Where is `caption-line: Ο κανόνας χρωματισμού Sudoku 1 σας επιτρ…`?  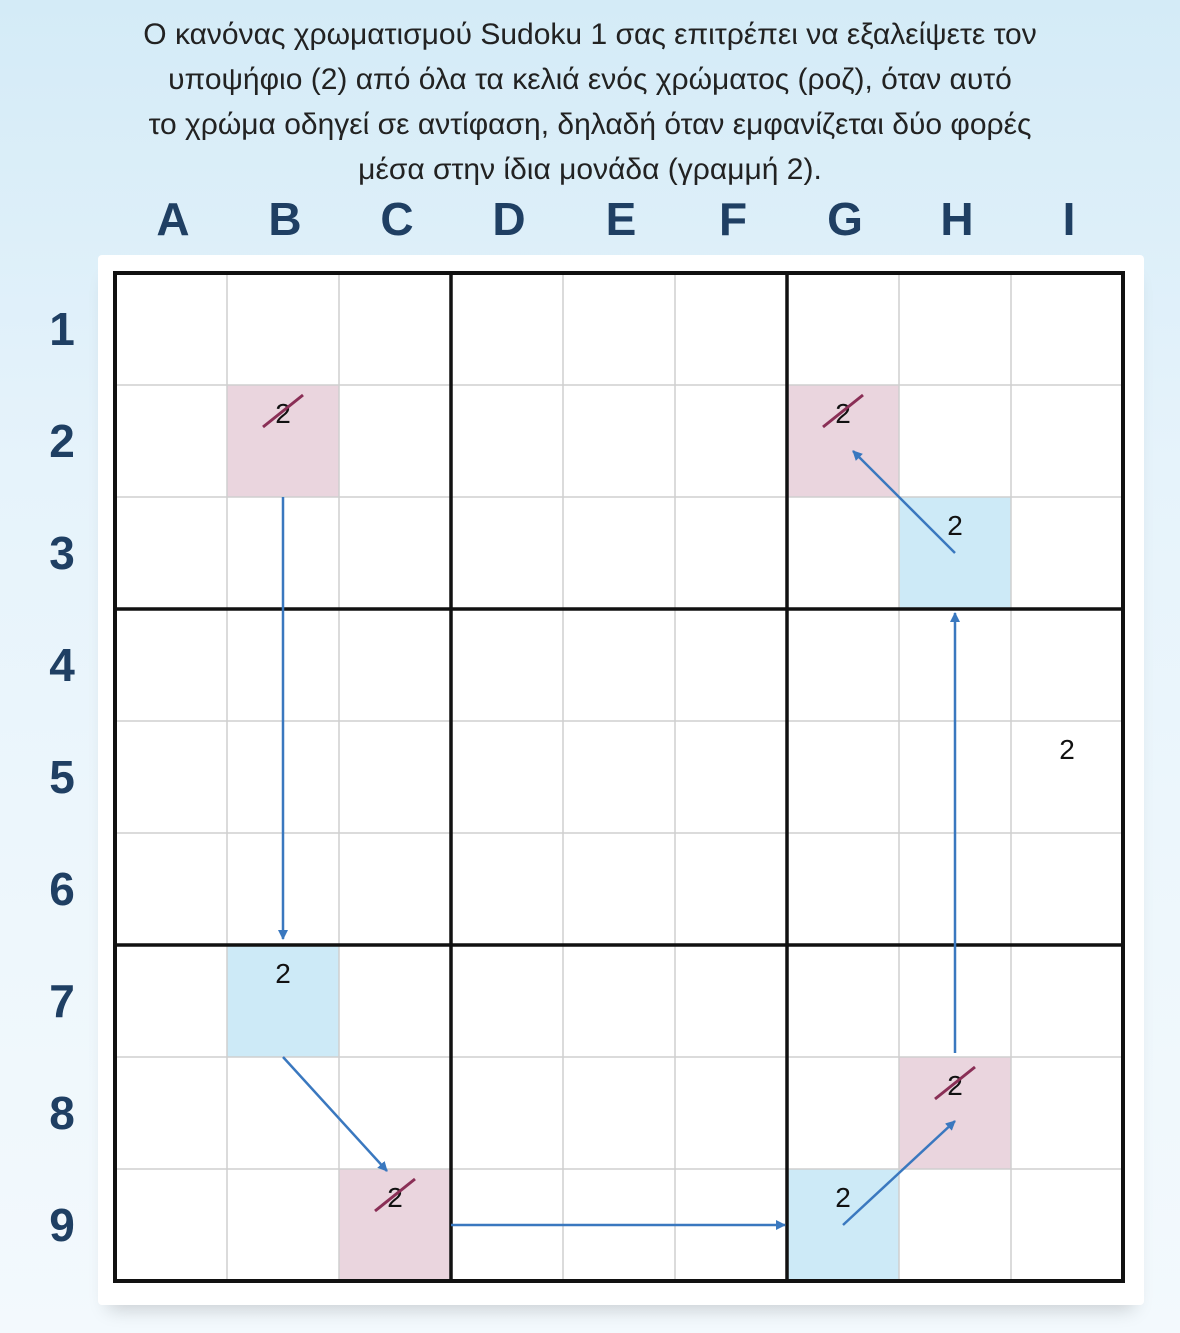 caption-line: Ο κανόνας χρωματισμού Sudoku 1 σας επιτρ… is located at coordinates (590, 34).